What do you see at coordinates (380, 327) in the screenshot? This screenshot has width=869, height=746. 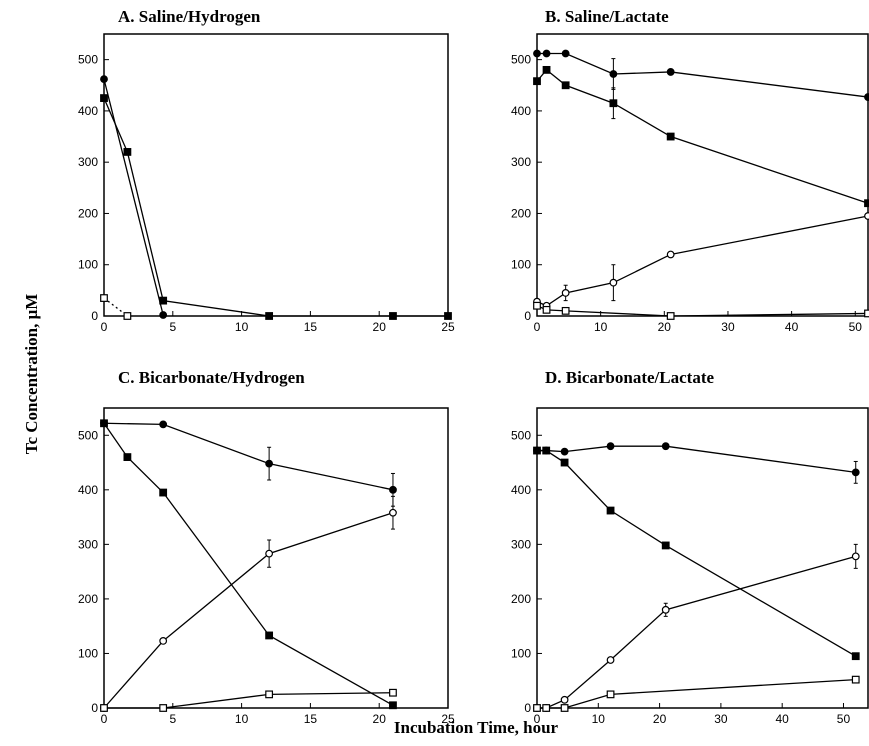 I see `panel-a-xtick-label: 20` at bounding box center [380, 327].